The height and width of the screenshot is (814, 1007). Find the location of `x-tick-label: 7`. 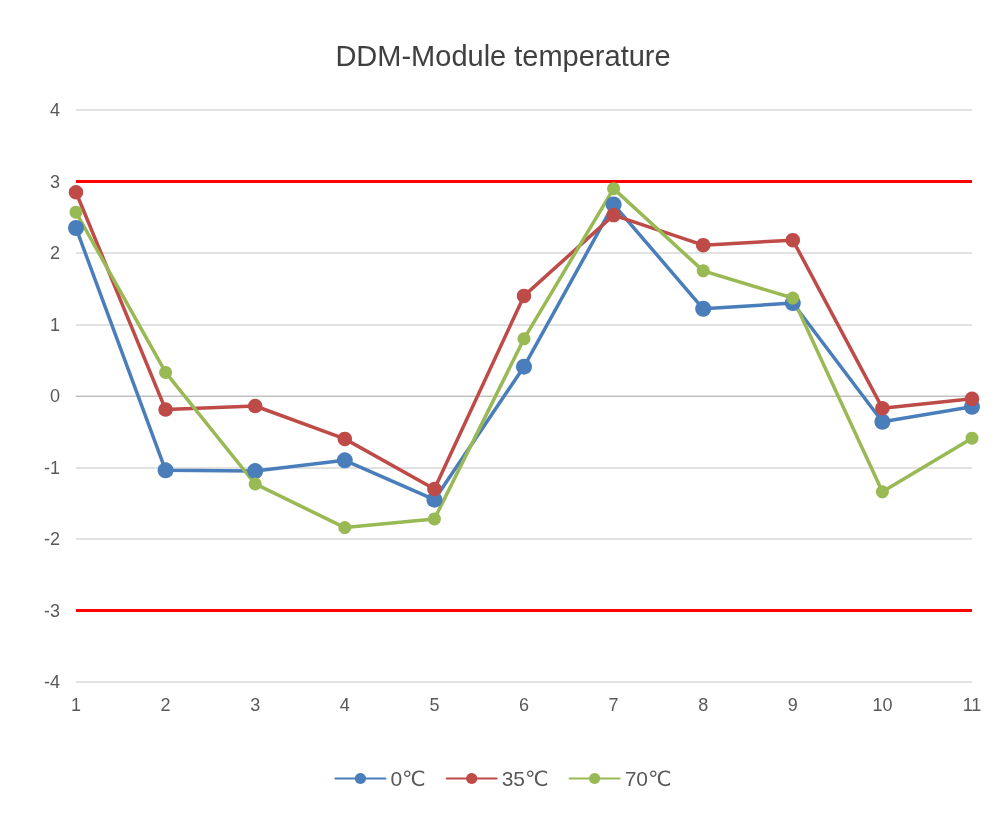

x-tick-label: 7 is located at coordinates (613, 705).